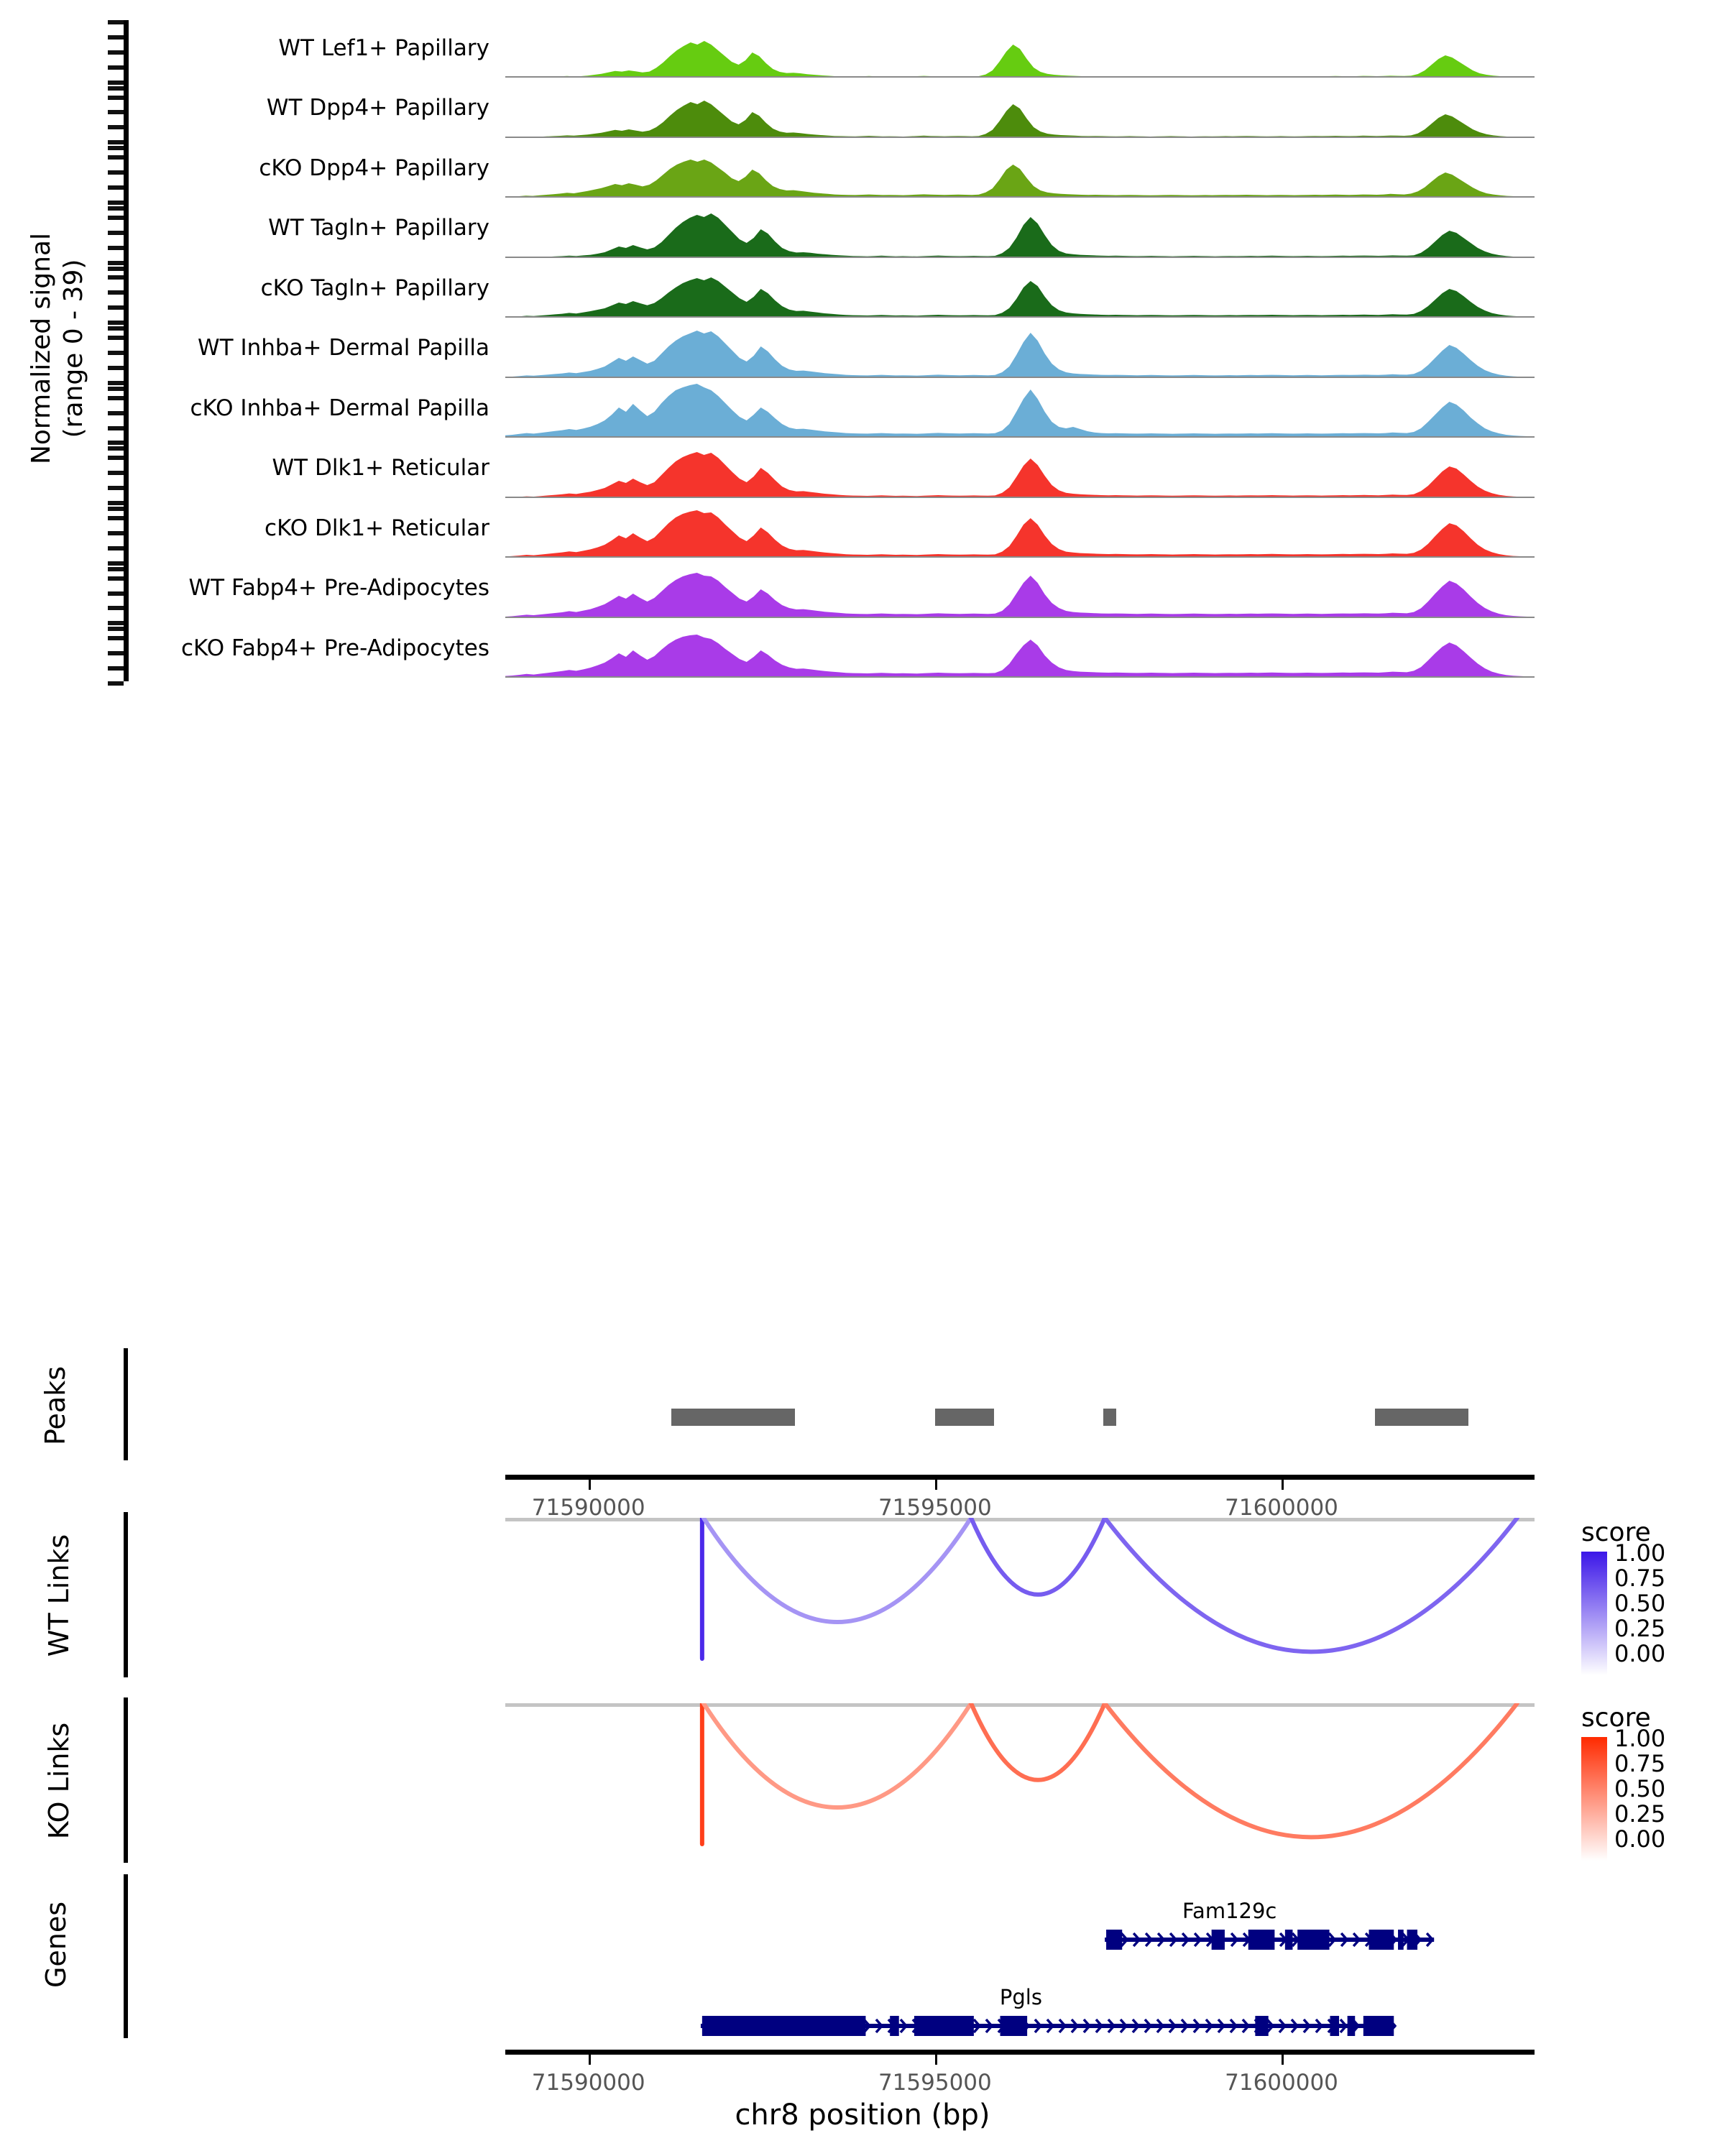 The width and height of the screenshot is (1725, 2156). What do you see at coordinates (126, 1956) in the screenshot?
I see `genes-spine` at bounding box center [126, 1956].